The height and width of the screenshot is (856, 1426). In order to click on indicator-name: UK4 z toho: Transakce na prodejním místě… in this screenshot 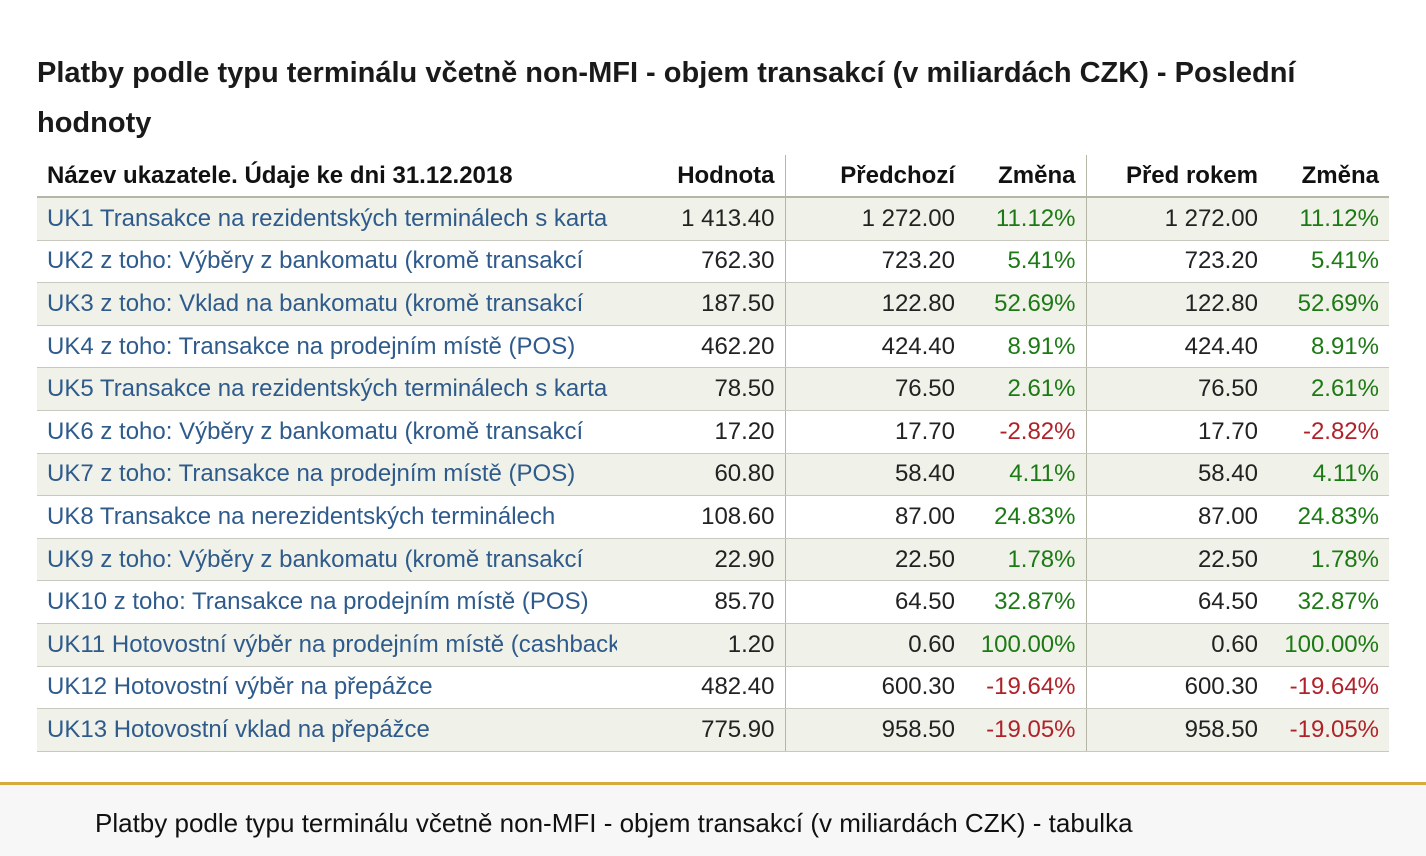, I will do `click(327, 347)`.